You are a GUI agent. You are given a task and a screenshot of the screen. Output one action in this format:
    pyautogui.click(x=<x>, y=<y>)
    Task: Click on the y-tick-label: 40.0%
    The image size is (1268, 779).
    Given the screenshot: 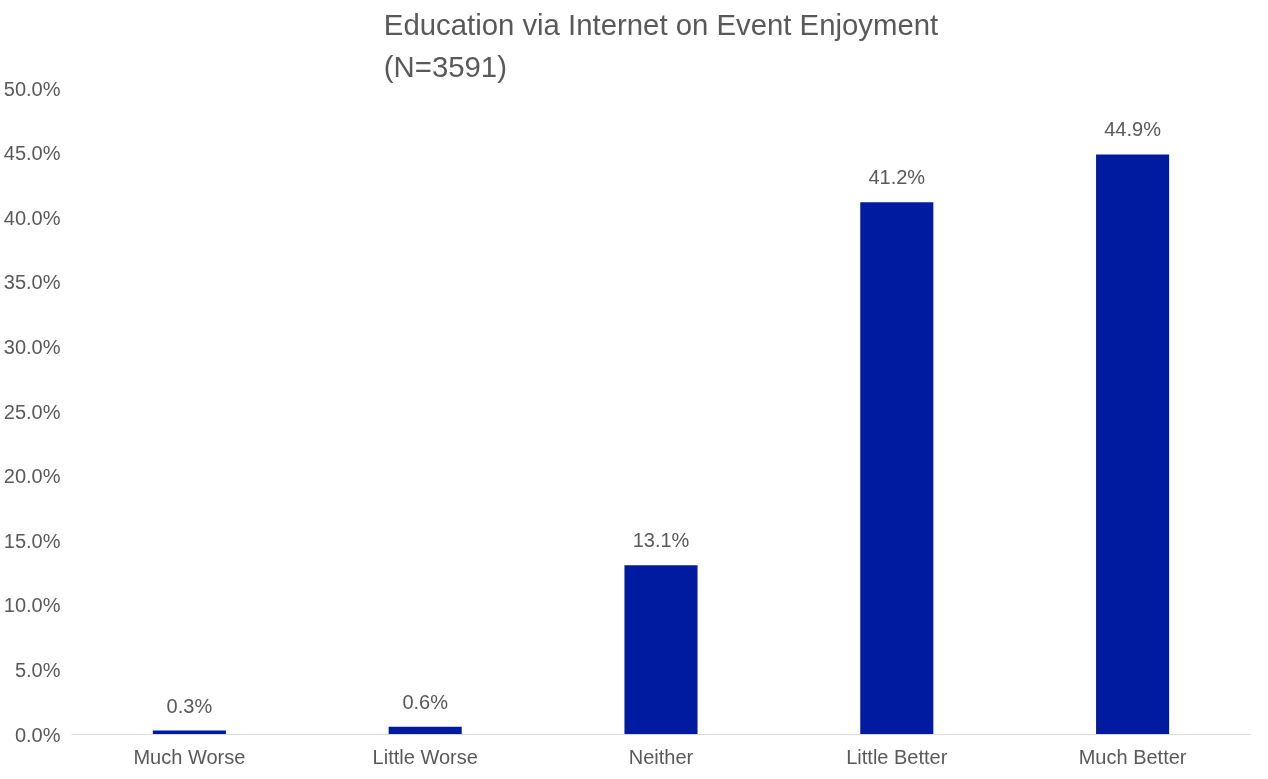 What is the action you would take?
    pyautogui.click(x=32, y=217)
    